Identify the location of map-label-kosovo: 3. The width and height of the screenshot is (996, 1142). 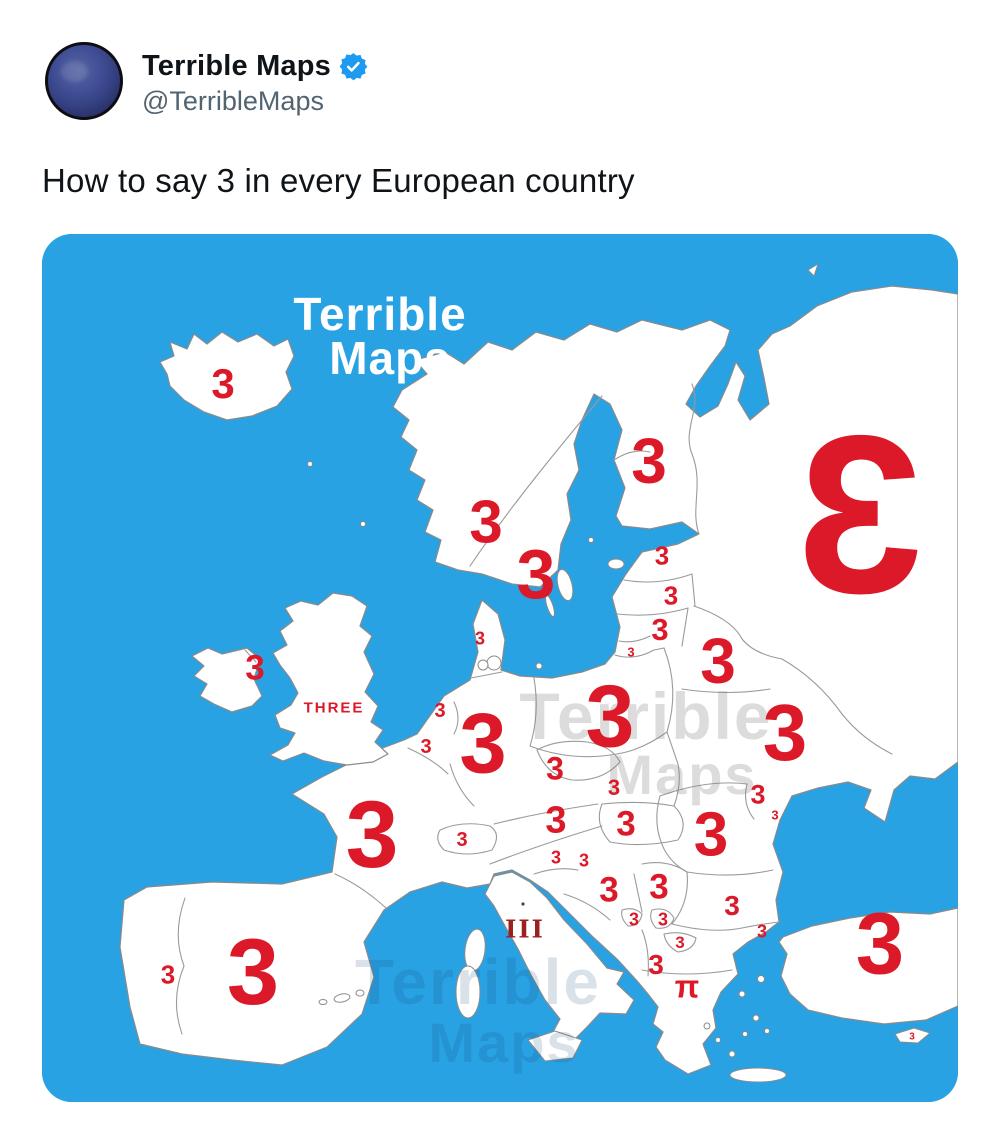
(663, 919).